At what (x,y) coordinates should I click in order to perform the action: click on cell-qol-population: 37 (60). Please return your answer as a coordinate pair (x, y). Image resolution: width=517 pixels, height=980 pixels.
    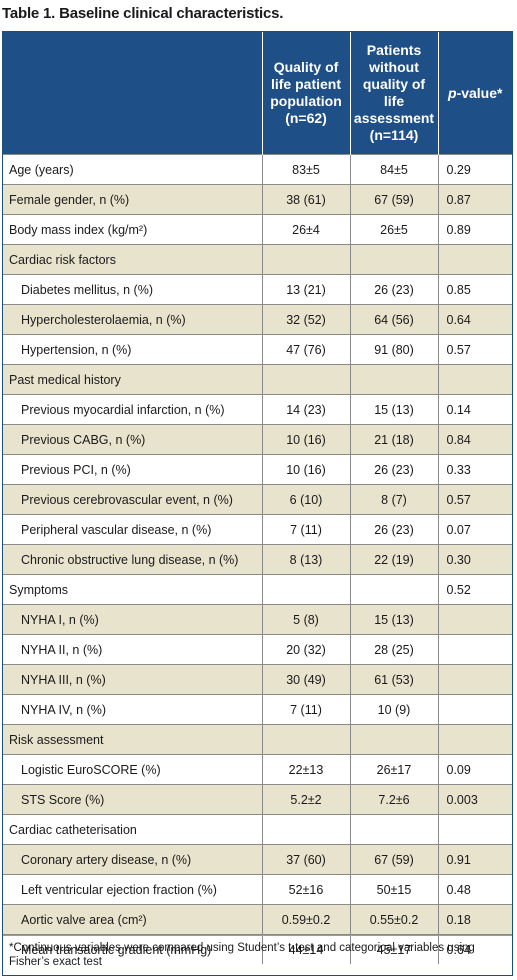
    Looking at the image, I should click on (305, 859).